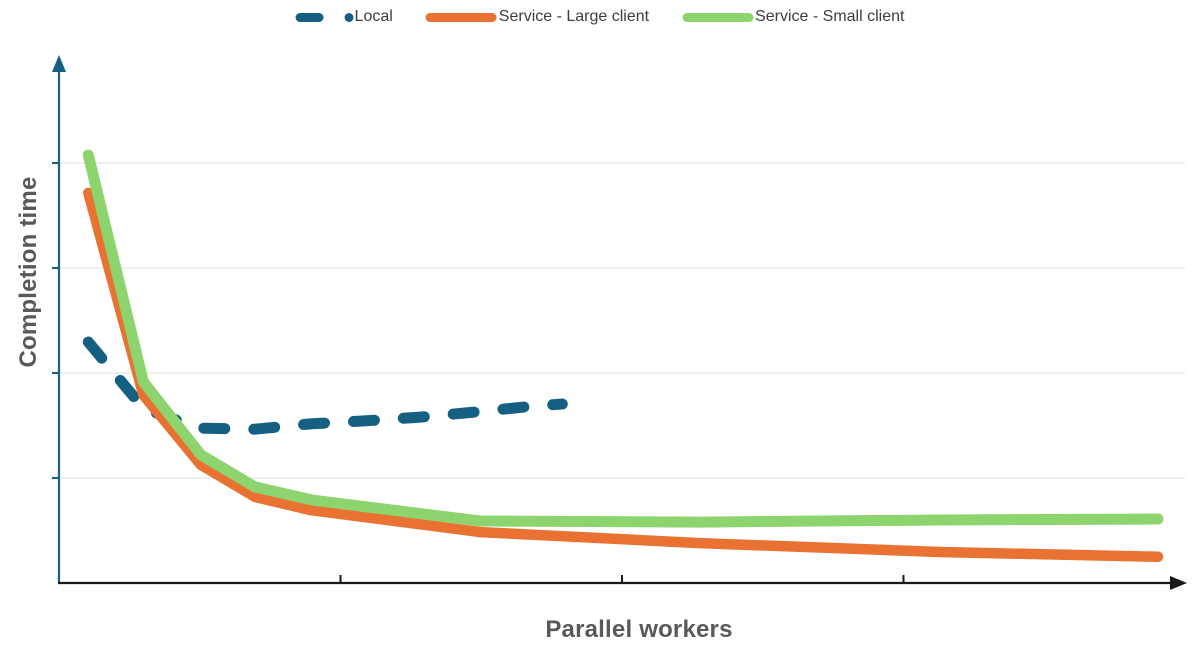 This screenshot has height=655, width=1200. I want to click on x-axis-title: Parallel workers, so click(639, 629).